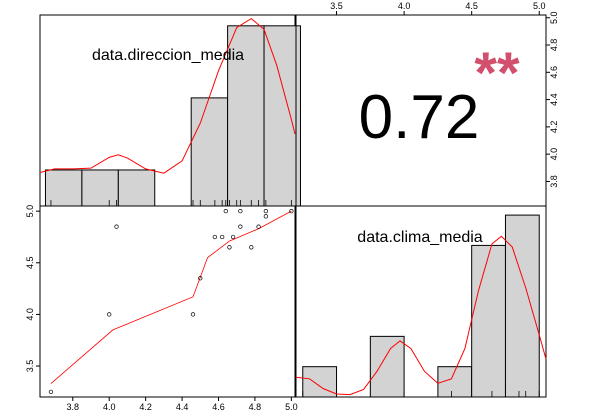 This screenshot has height=411, width=590. What do you see at coordinates (554, 45) in the screenshot?
I see `right-axis-tick-label: 4.8` at bounding box center [554, 45].